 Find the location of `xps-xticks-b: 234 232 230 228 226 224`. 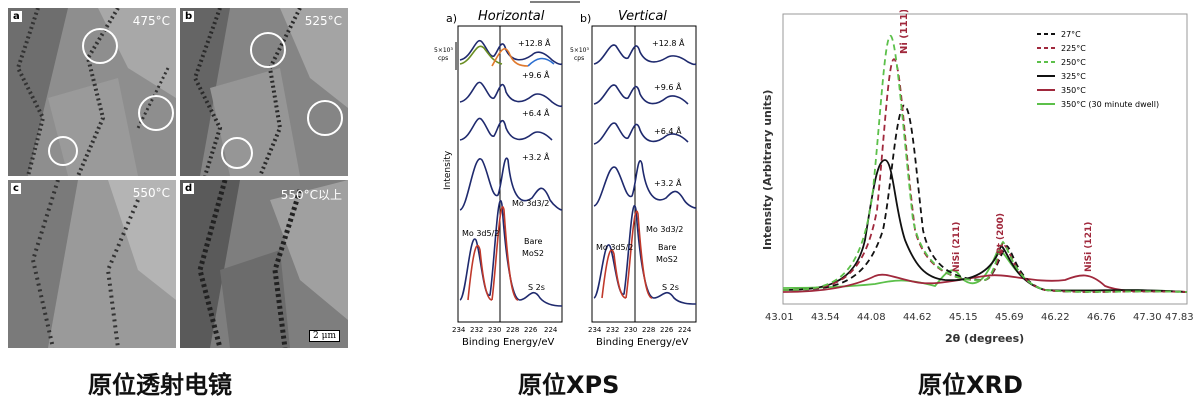

xps-xticks-b: 234 232 230 228 226 224 is located at coordinates (640, 330).